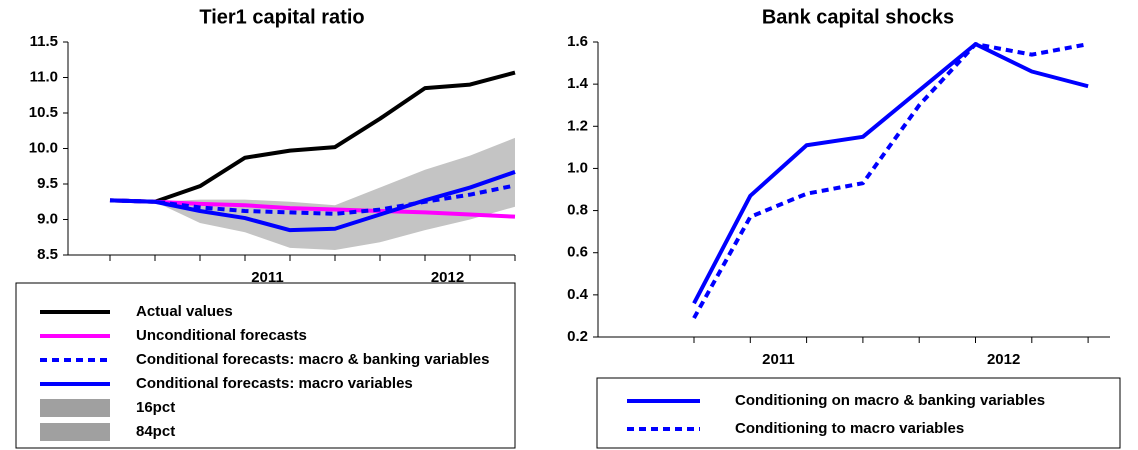 The image size is (1138, 450). Describe the element at coordinates (43, 112) in the screenshot. I see `y-tick-label: 10.5` at that location.